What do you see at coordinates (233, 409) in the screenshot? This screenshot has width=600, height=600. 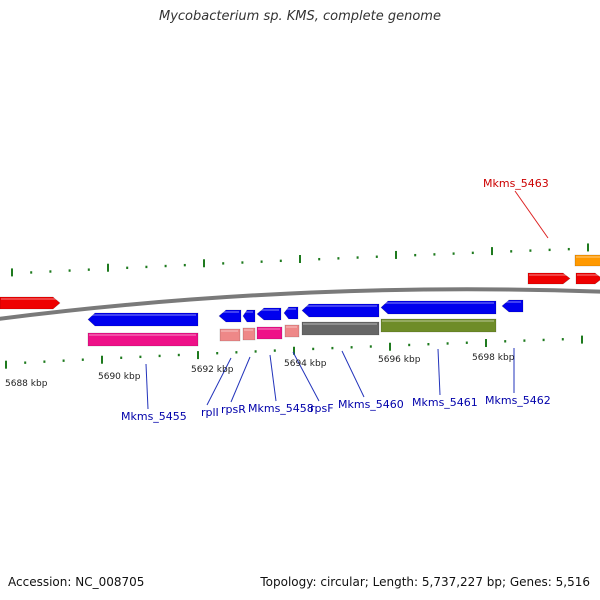 I see `gene-label-rpsr: rpsR` at bounding box center [233, 409].